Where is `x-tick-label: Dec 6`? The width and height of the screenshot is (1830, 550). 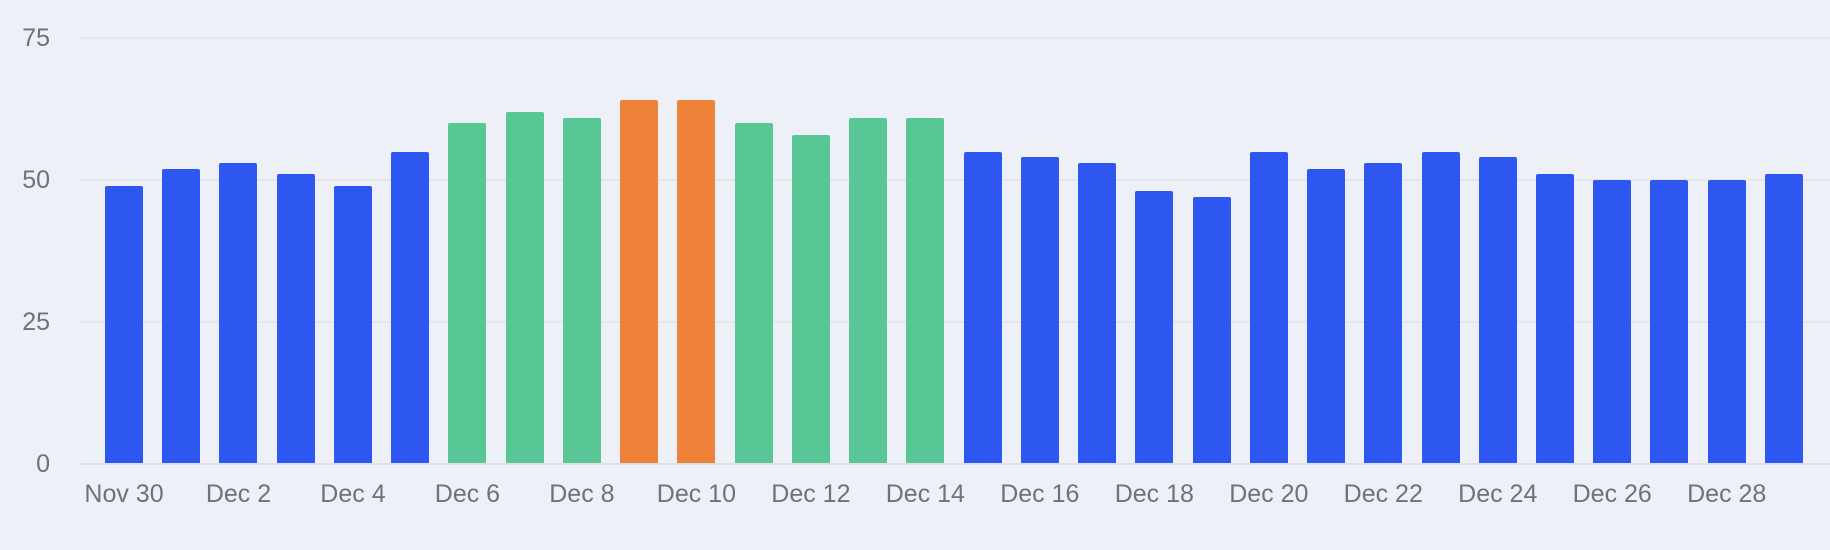 x-tick-label: Dec 6 is located at coordinates (467, 494).